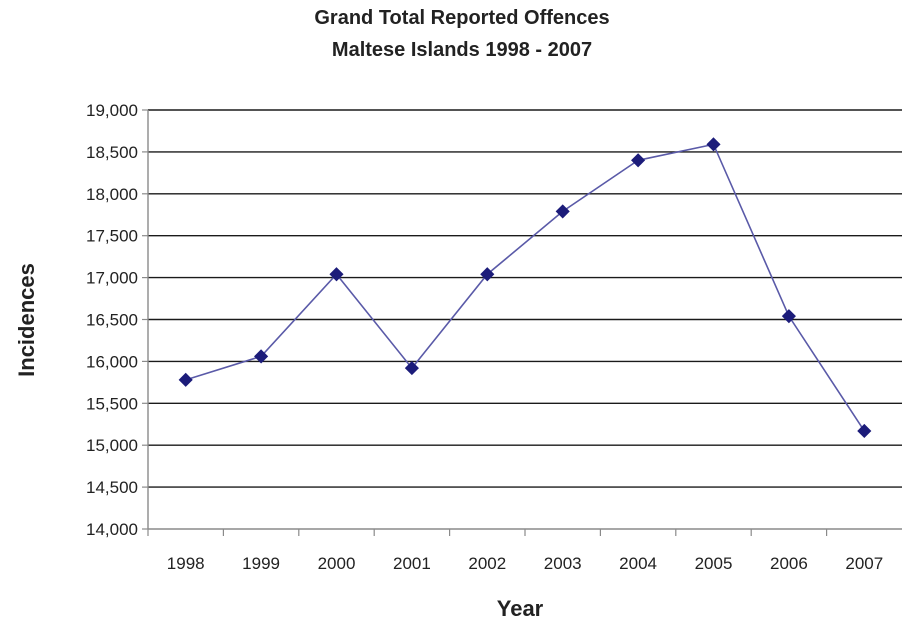 Image resolution: width=902 pixels, height=621 pixels. I want to click on data-point-2006, so click(788, 316).